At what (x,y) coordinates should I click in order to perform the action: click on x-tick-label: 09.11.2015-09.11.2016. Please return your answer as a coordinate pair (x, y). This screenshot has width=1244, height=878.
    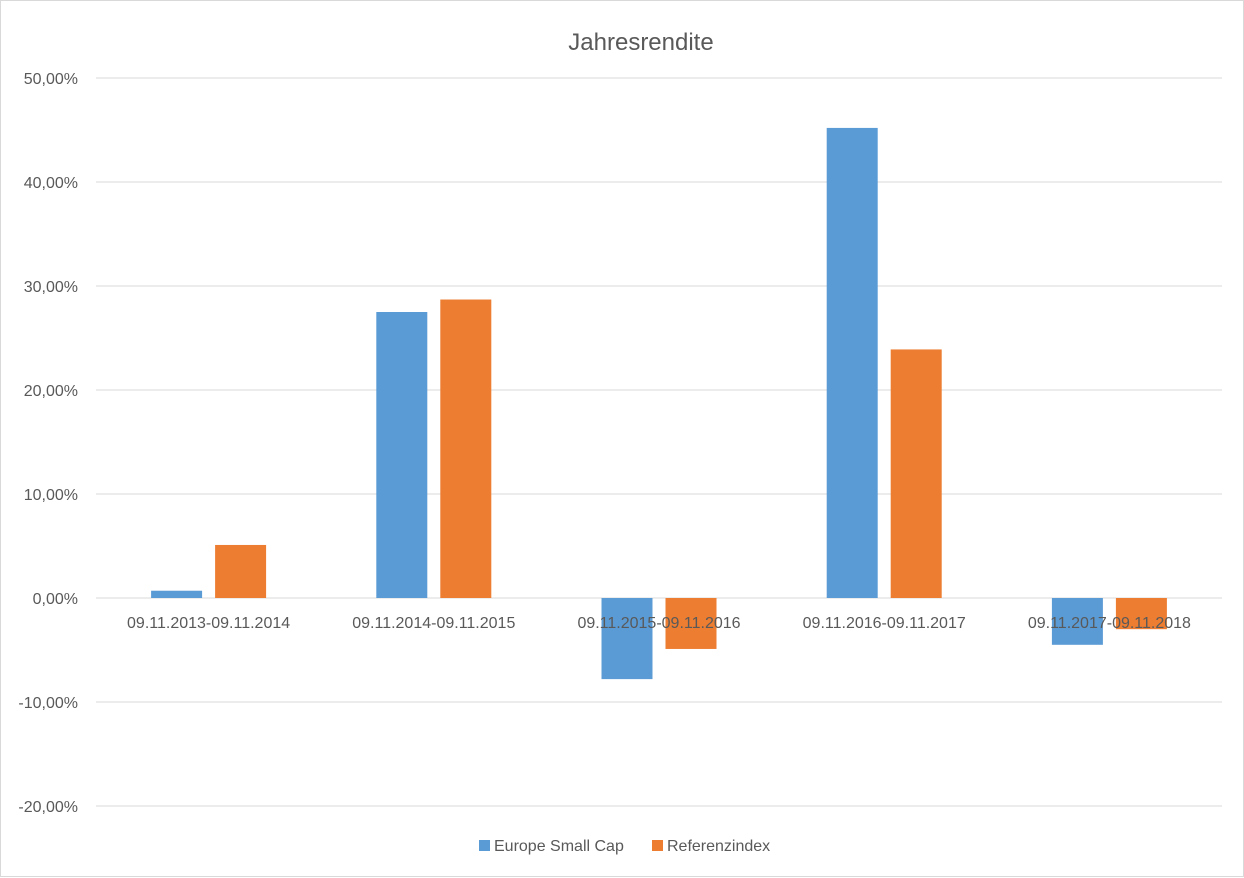
    Looking at the image, I should click on (658, 623).